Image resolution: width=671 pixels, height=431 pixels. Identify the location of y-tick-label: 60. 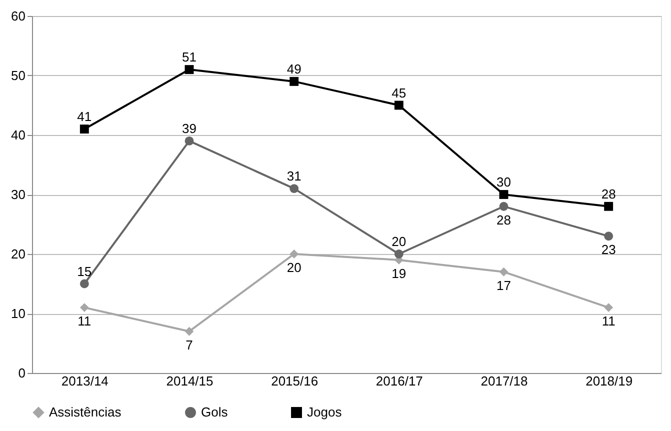
(18, 16).